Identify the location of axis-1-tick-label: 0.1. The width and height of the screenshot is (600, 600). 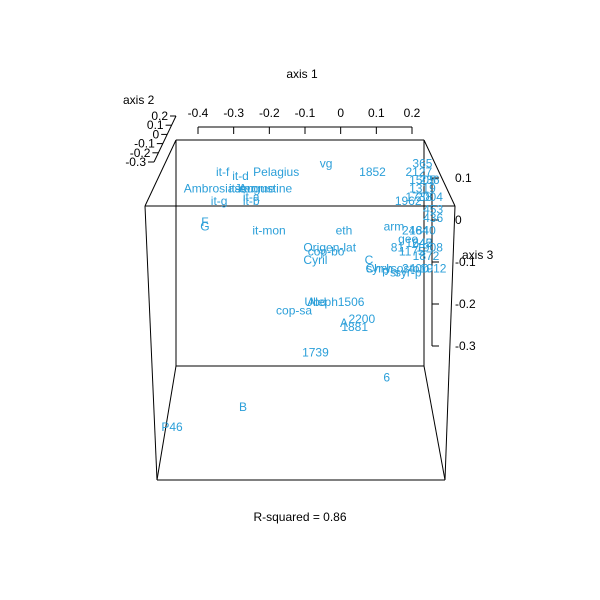
(376, 113).